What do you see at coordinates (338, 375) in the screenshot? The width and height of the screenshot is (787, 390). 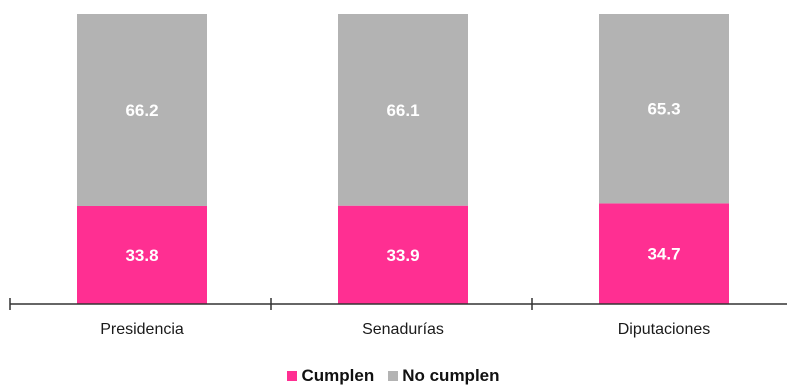 I see `legend-label-cumplen: Cumplen` at bounding box center [338, 375].